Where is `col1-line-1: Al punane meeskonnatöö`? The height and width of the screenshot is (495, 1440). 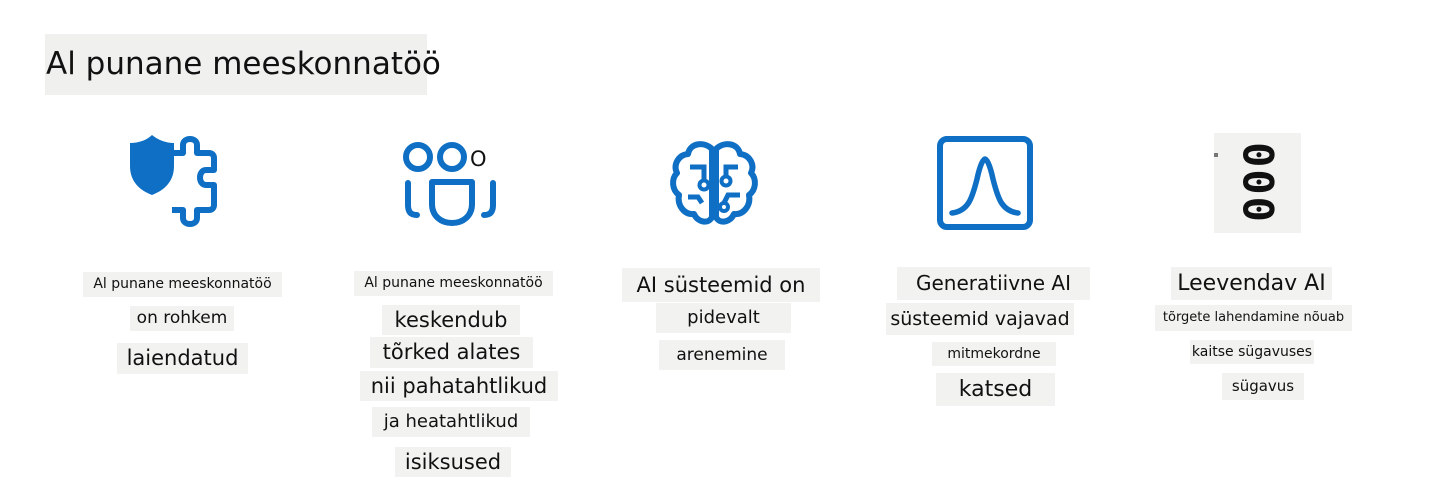 col1-line-1: Al punane meeskonnatöö is located at coordinates (182, 284).